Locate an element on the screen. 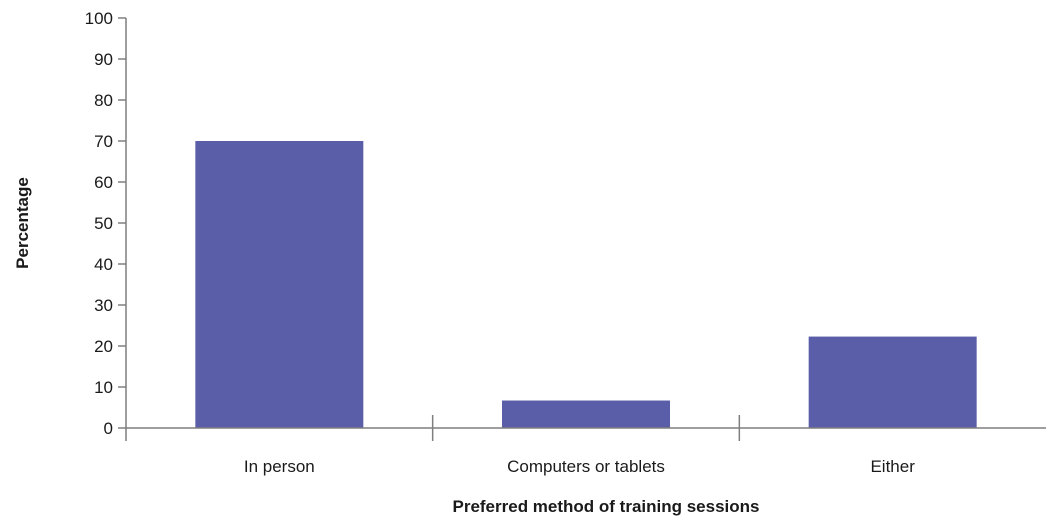 The width and height of the screenshot is (1049, 523). y-tick-label: 60 is located at coordinates (103, 182).